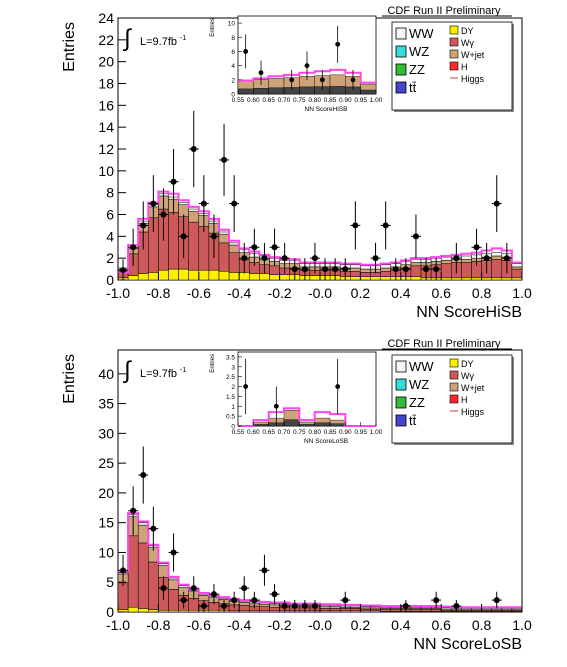 The height and width of the screenshot is (667, 567). What do you see at coordinates (158, 625) in the screenshot?
I see `x-tick-label: -0.8` at bounding box center [158, 625].